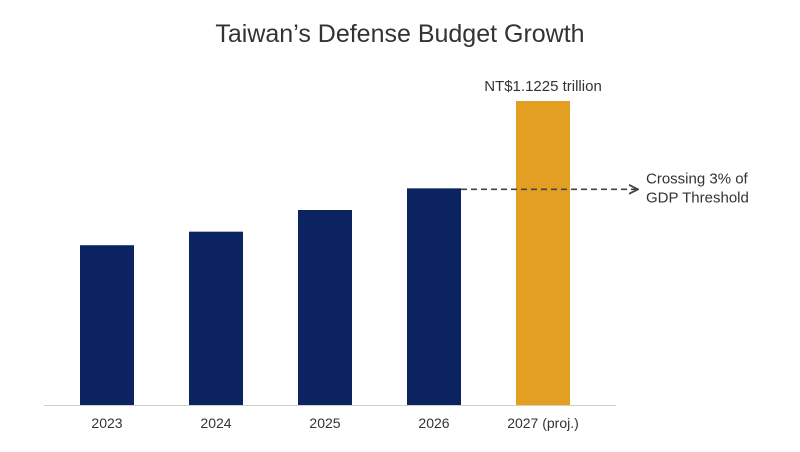 This screenshot has width=800, height=452. What do you see at coordinates (434, 296) in the screenshot?
I see `bar-2026` at bounding box center [434, 296].